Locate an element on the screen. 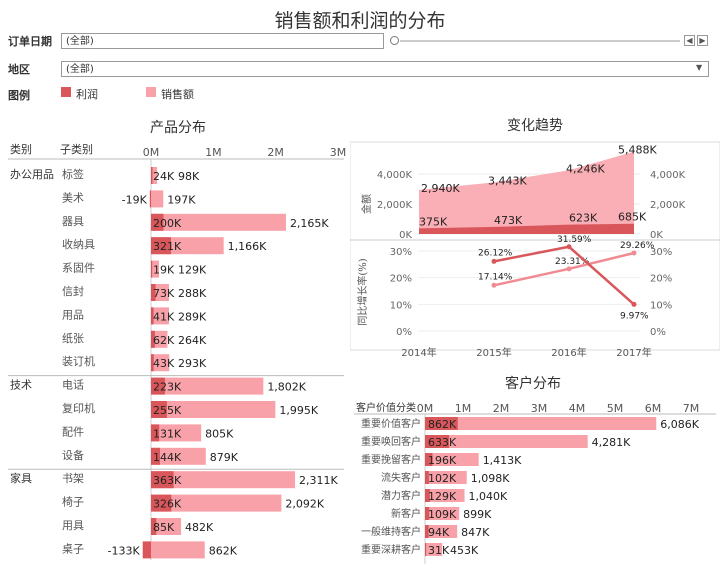  product-sales-label: 289K is located at coordinates (192, 316).